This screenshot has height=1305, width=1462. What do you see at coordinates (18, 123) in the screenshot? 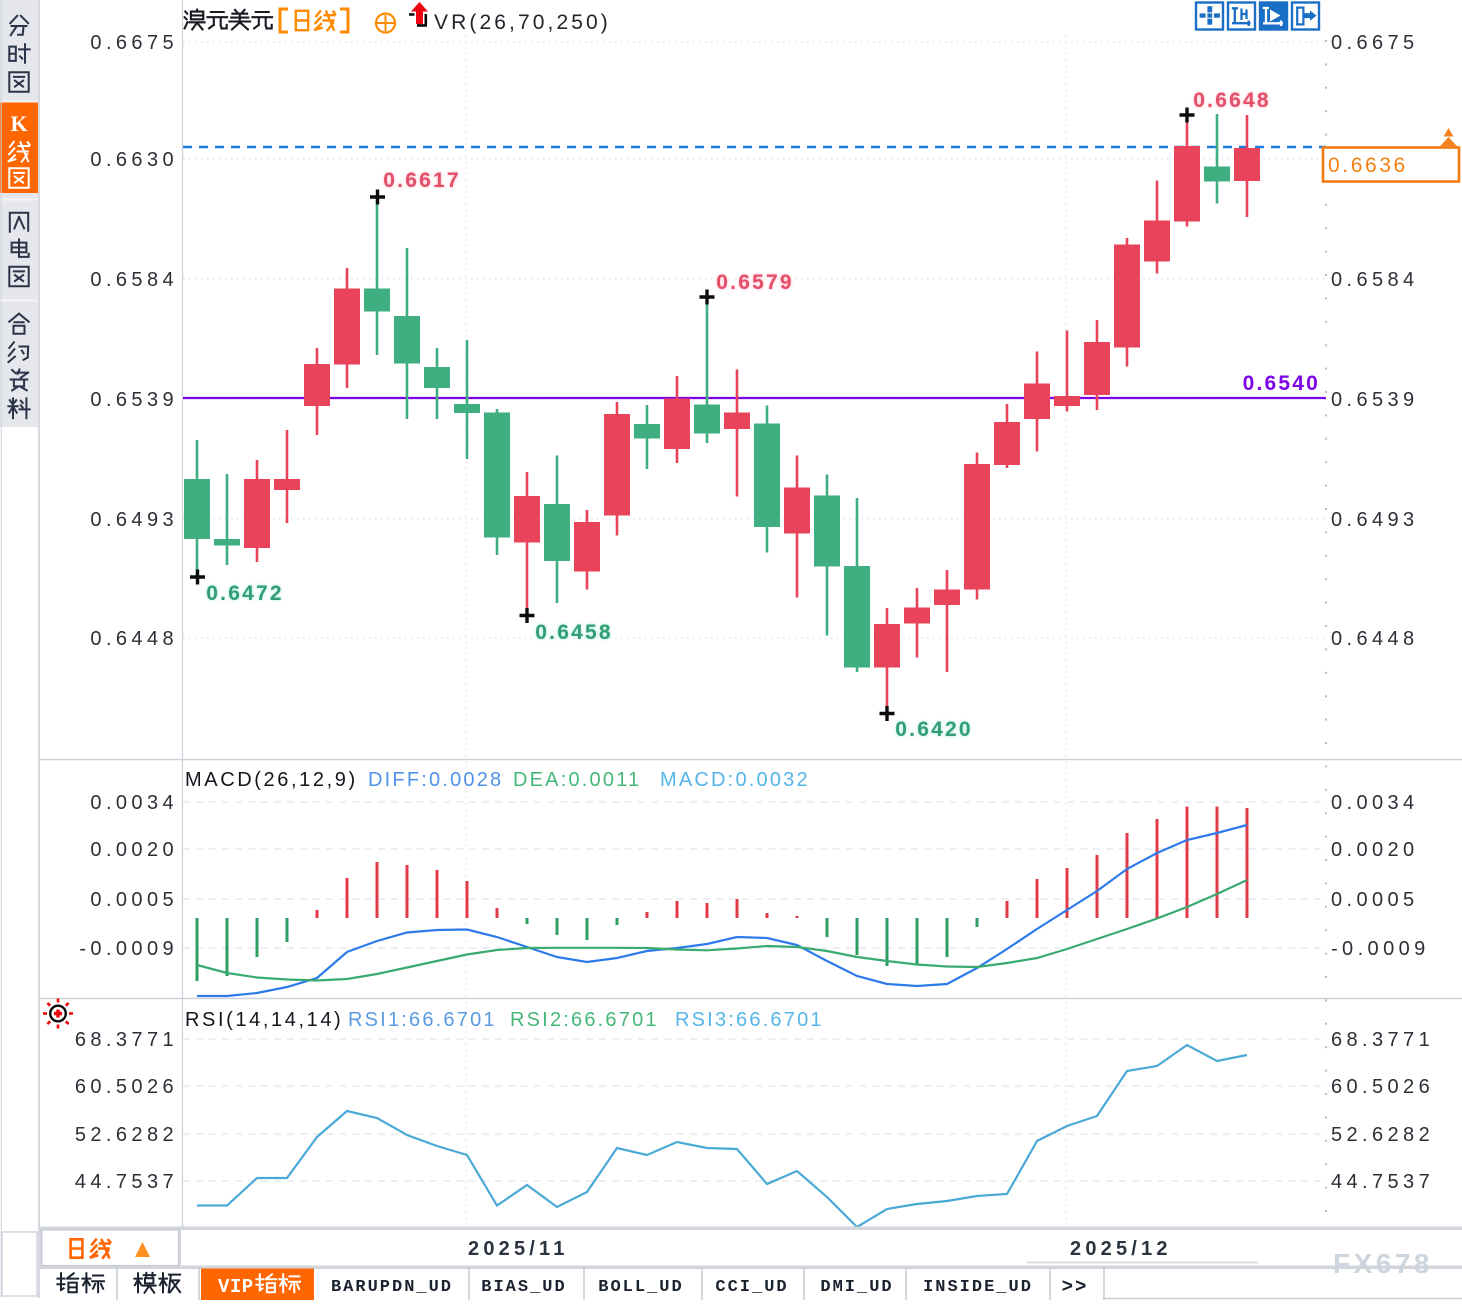
I see `svg-text: K` at bounding box center [18, 123].